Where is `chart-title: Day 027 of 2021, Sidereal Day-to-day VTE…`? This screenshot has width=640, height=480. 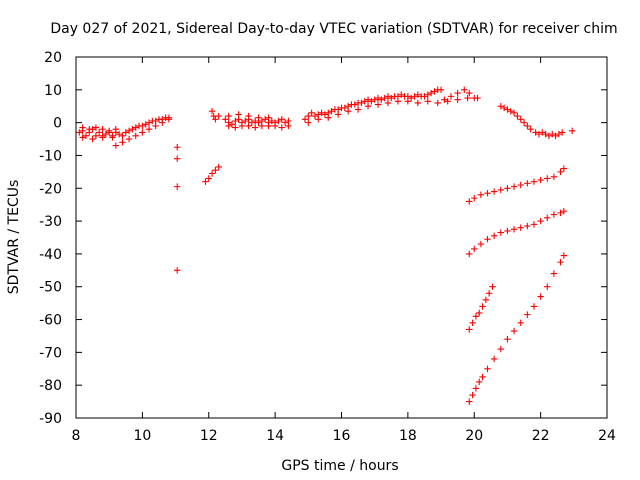
chart-title: Day 027 of 2021, Sidereal Day-to-day VTE… is located at coordinates (333, 29).